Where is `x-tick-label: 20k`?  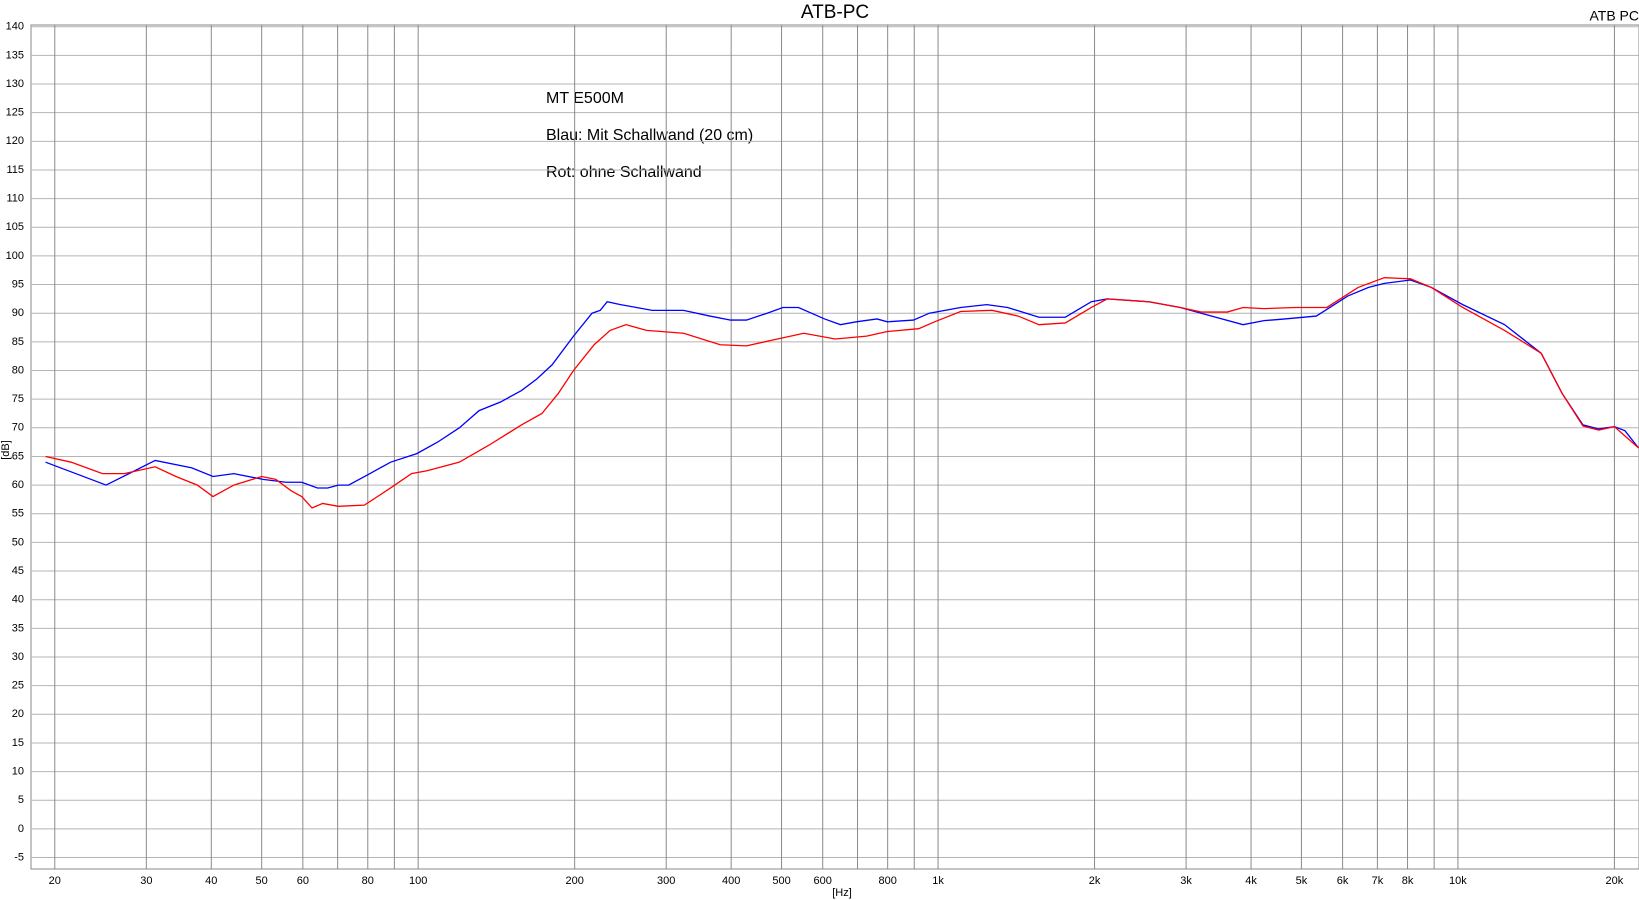 x-tick-label: 20k is located at coordinates (1615, 881).